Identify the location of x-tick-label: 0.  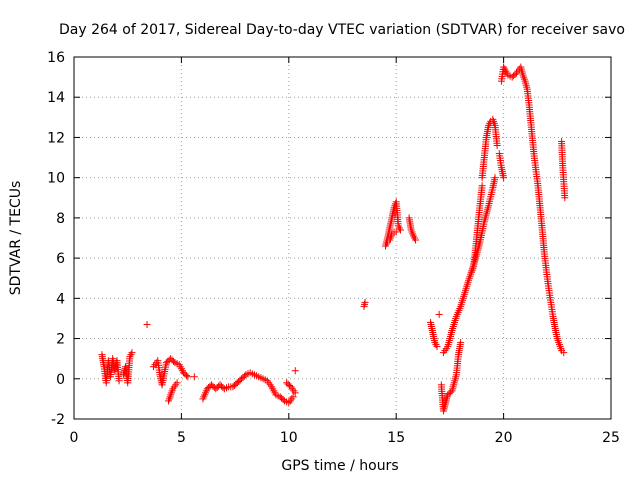
(74, 438).